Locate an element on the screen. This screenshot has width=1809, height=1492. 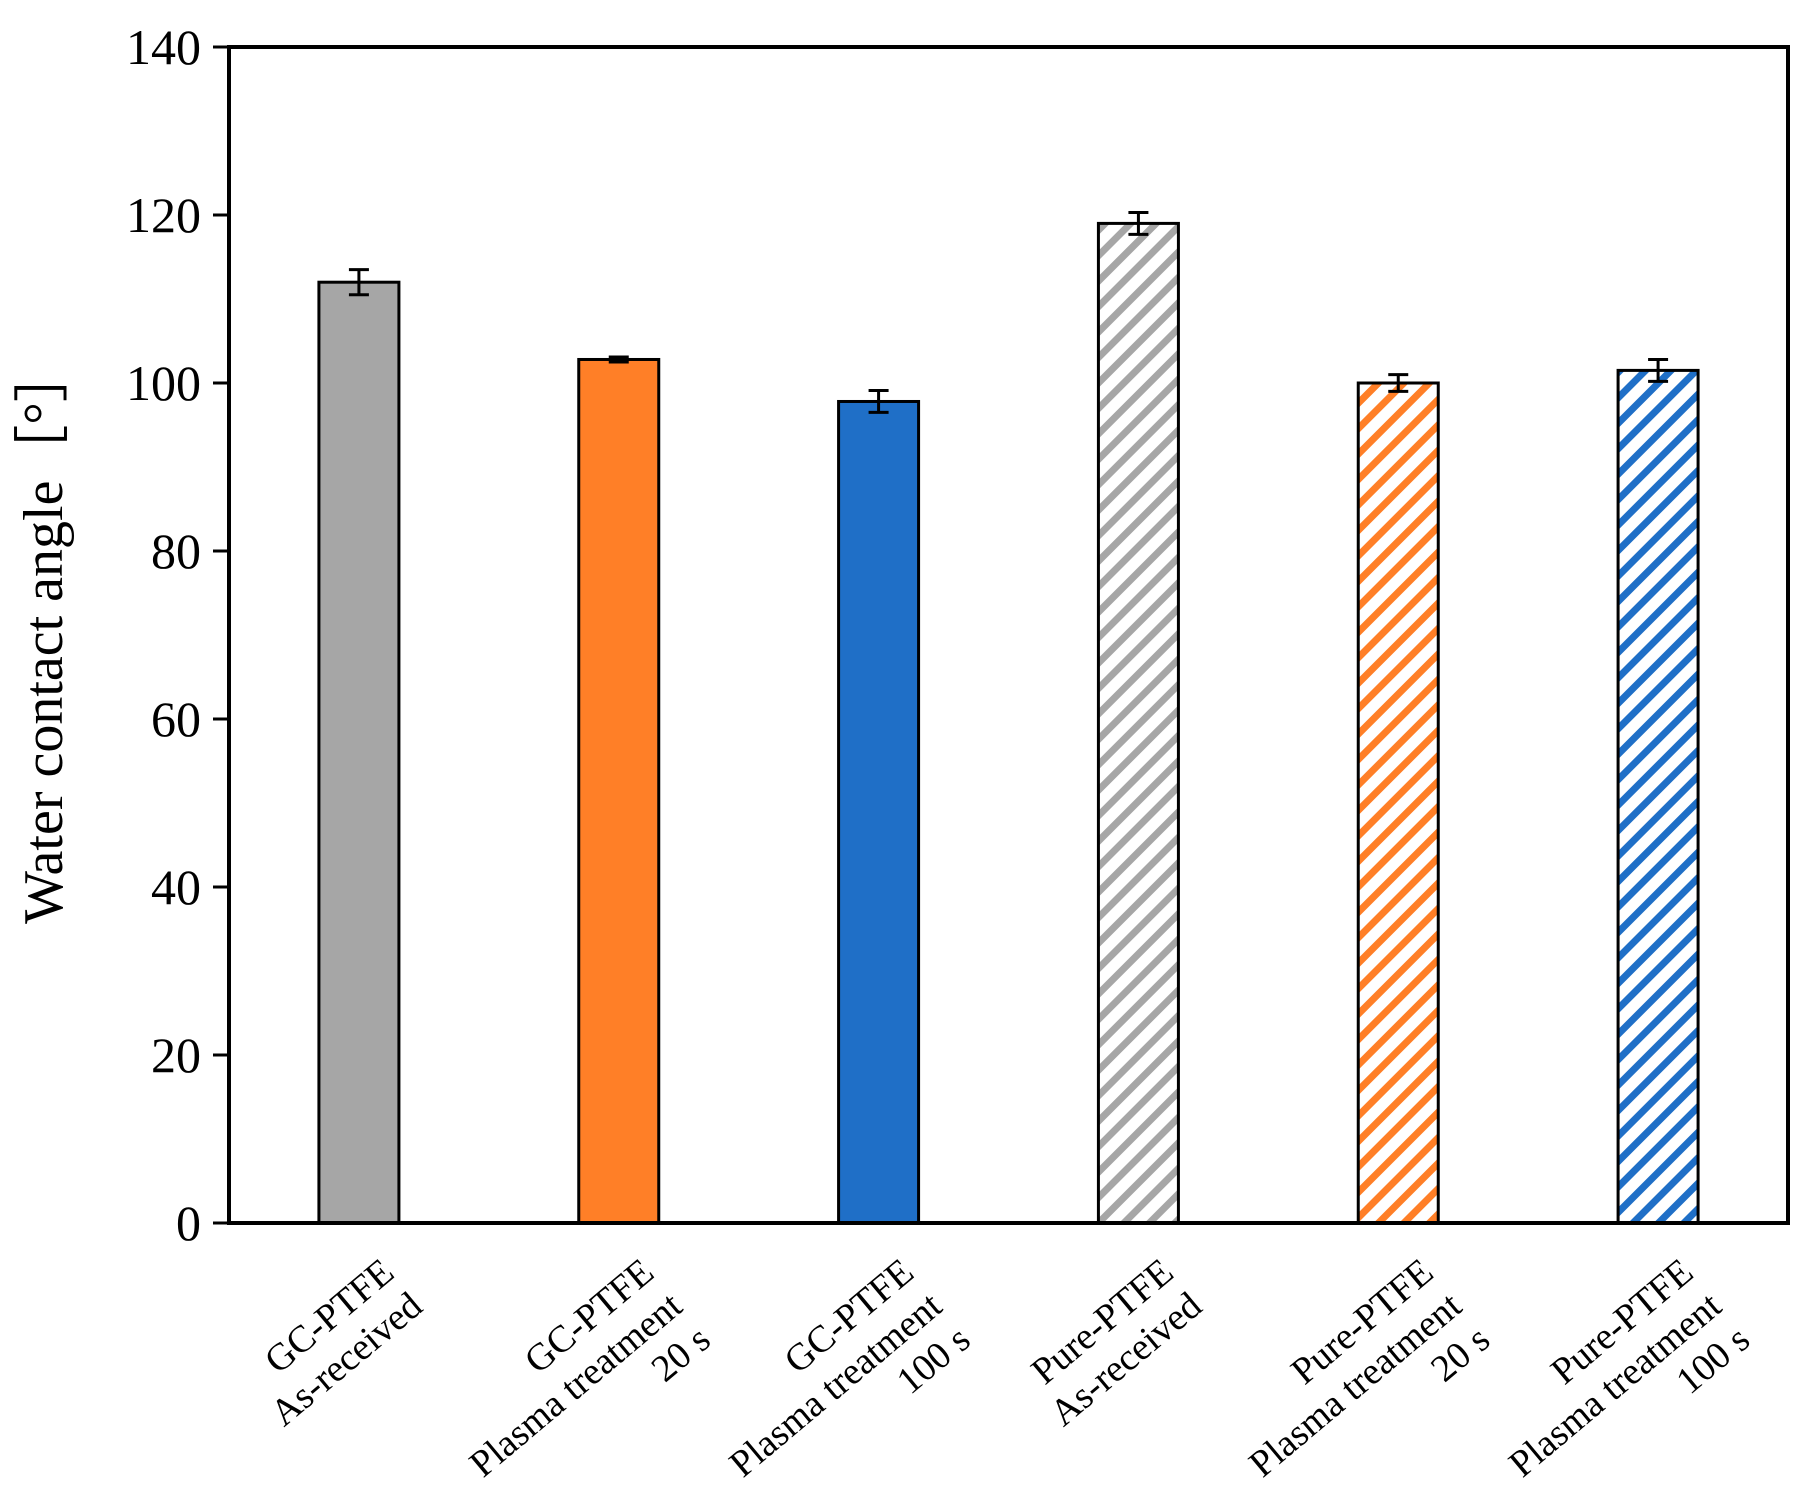
error-bars-layer is located at coordinates (1008, 312).